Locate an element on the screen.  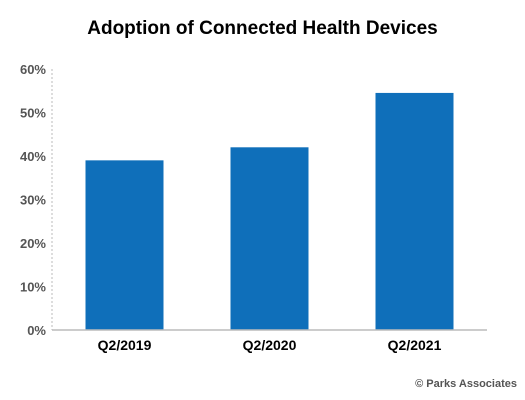
y-tick-label: 20% is located at coordinates (33, 243).